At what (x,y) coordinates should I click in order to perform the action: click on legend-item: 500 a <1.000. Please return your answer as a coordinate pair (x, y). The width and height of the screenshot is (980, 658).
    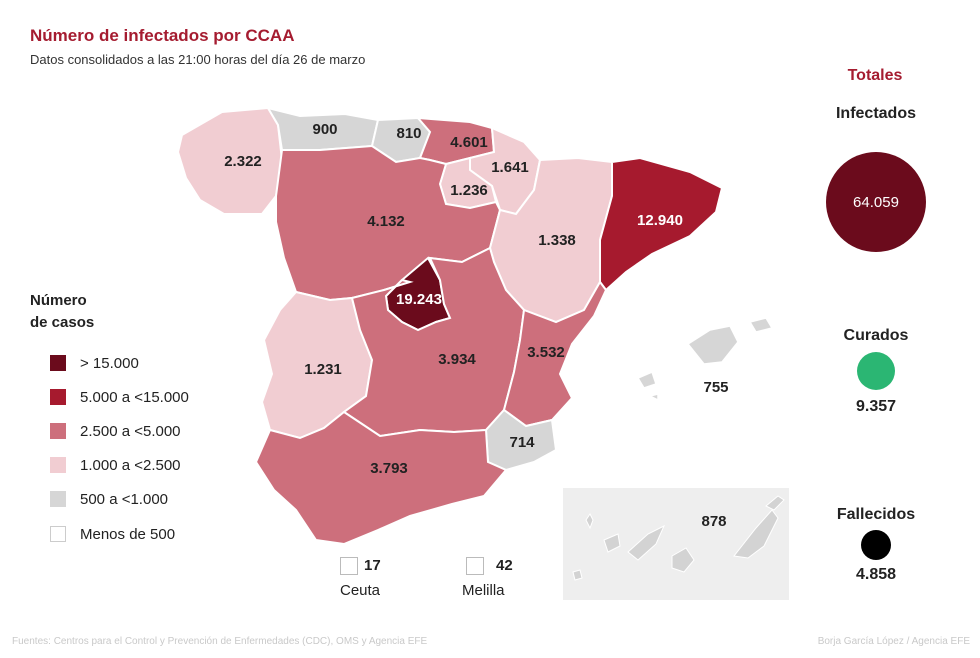
    Looking at the image, I should click on (109, 499).